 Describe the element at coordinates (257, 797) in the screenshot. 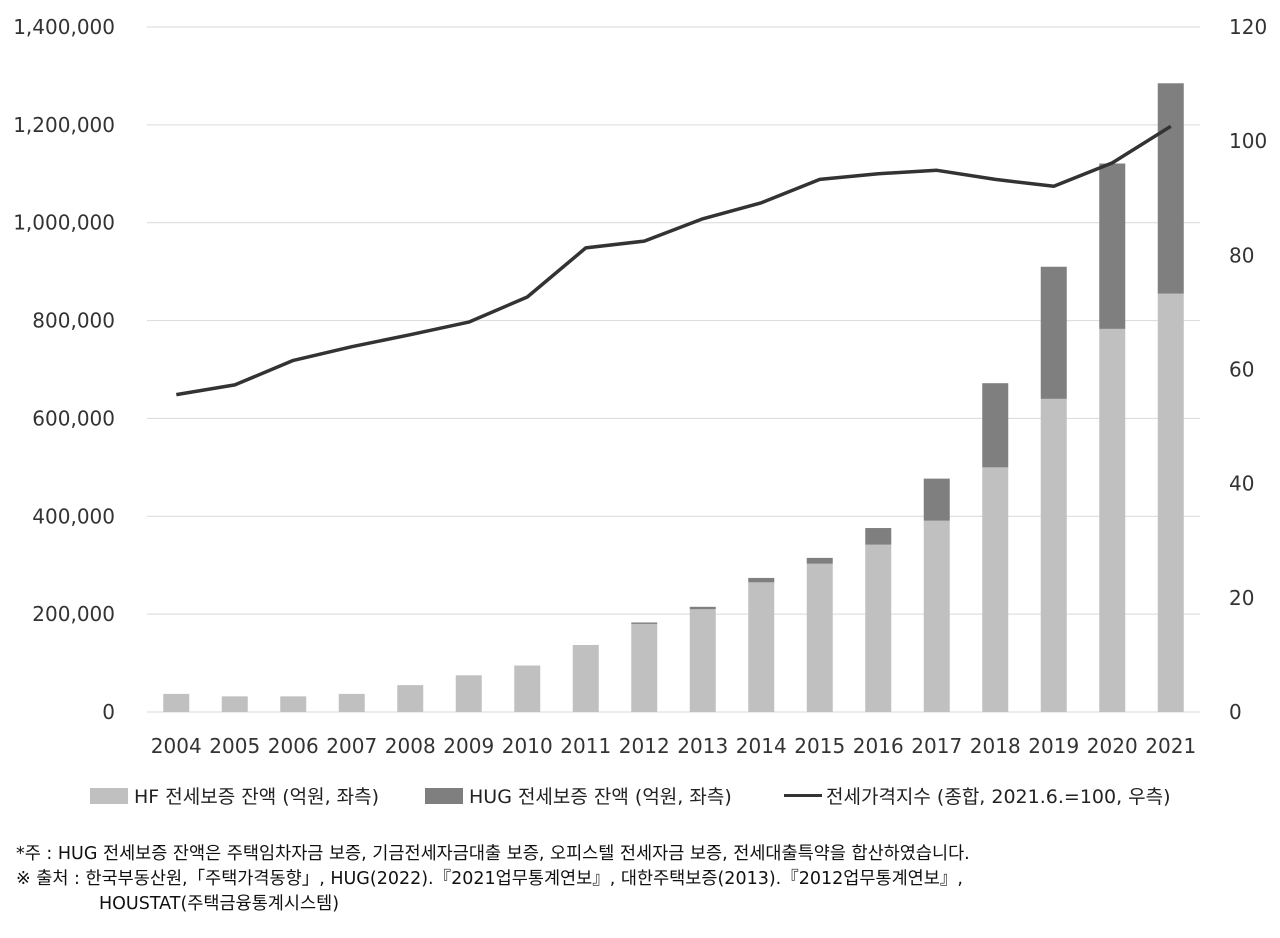

I see `legend-label-hf: HF 전세보증 잔액 (억원, 좌측)` at that location.